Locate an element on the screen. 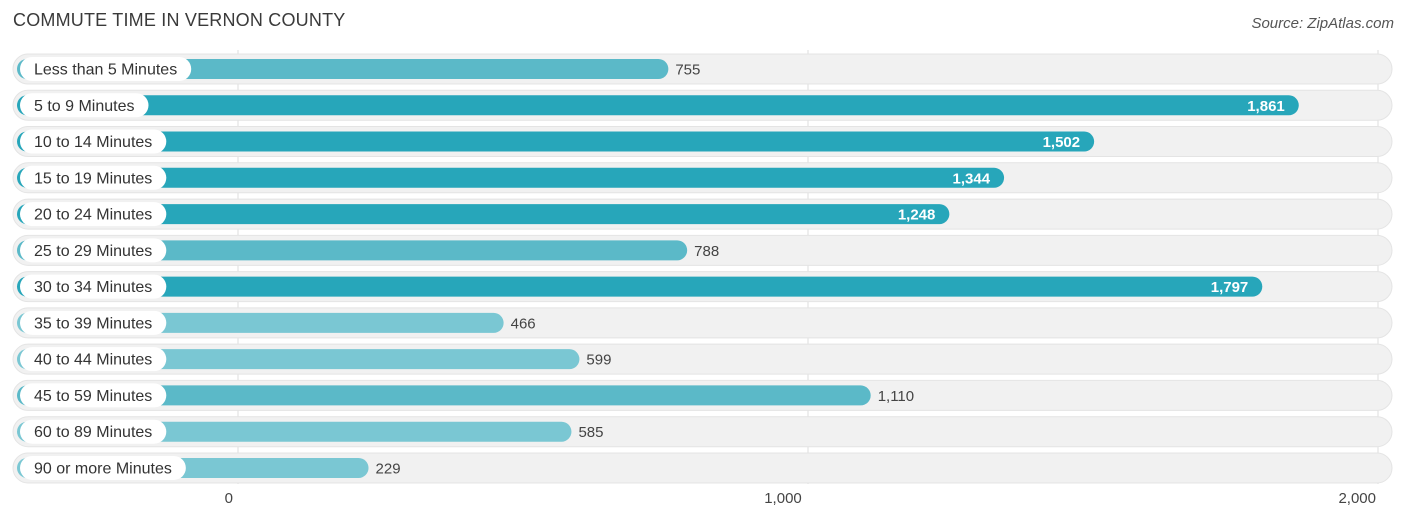  chart-row: 35 to 39 Minutes 466 is located at coordinates (702, 323).